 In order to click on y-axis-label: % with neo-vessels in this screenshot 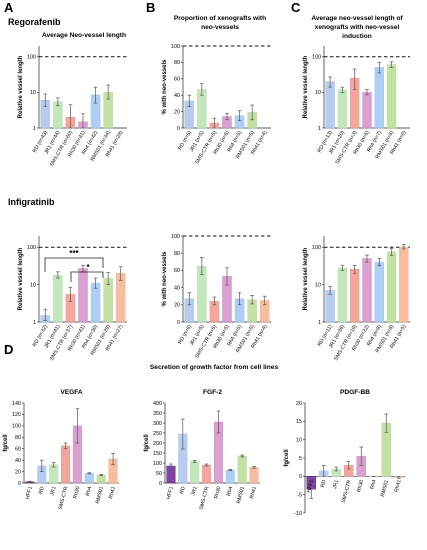, I will do `click(165, 279)`.